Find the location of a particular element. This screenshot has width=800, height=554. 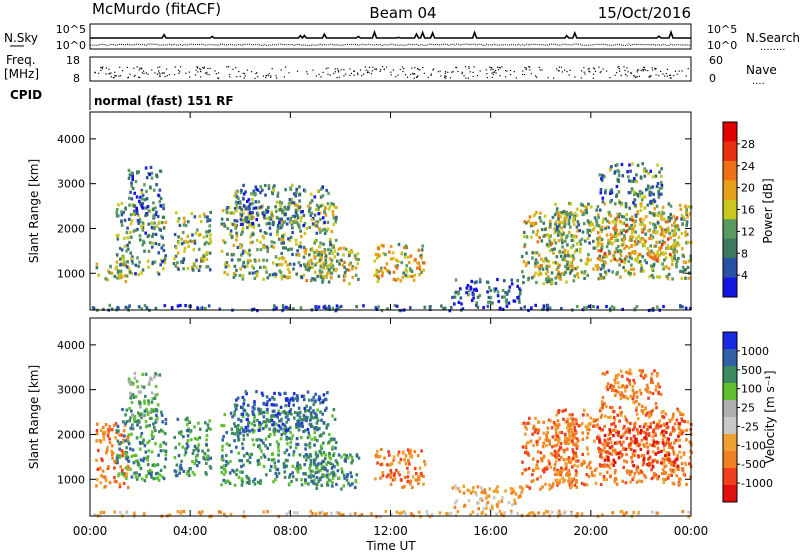

echo-region is located at coordinates (549, 248).